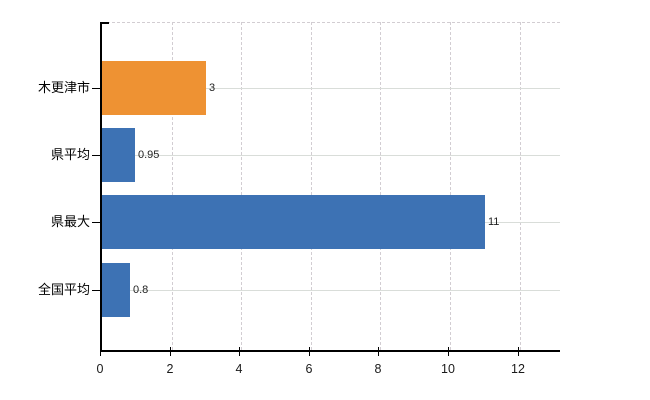  I want to click on x-axis-tick-label: 10, so click(448, 369).